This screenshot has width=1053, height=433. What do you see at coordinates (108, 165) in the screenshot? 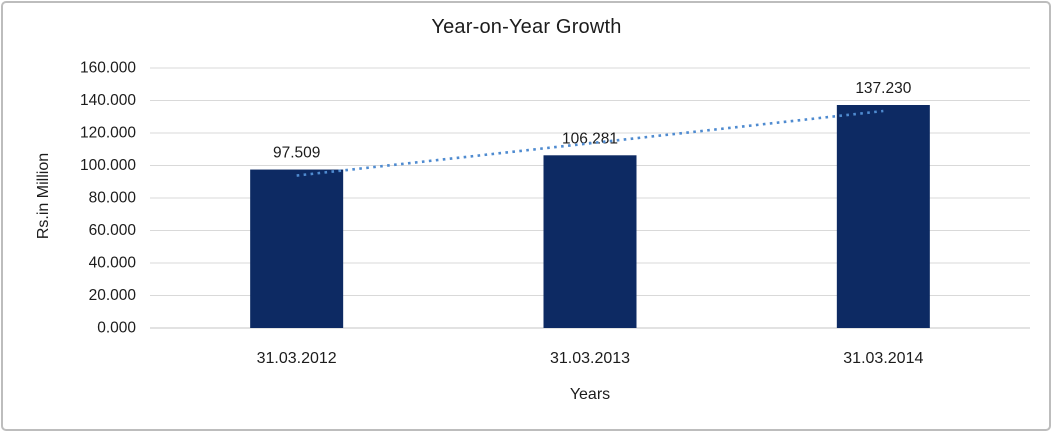
I see `y-tick-label: 100.000` at bounding box center [108, 165].